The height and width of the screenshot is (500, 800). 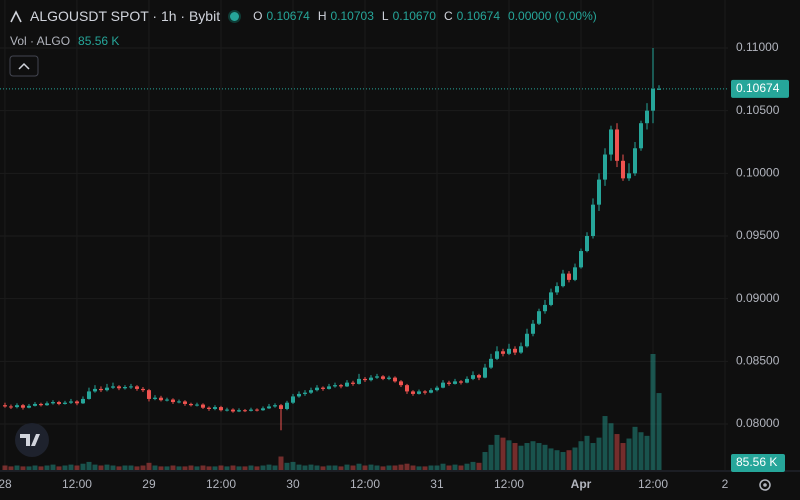 What do you see at coordinates (293, 484) in the screenshot?
I see `x-tick-label: 30` at bounding box center [293, 484].